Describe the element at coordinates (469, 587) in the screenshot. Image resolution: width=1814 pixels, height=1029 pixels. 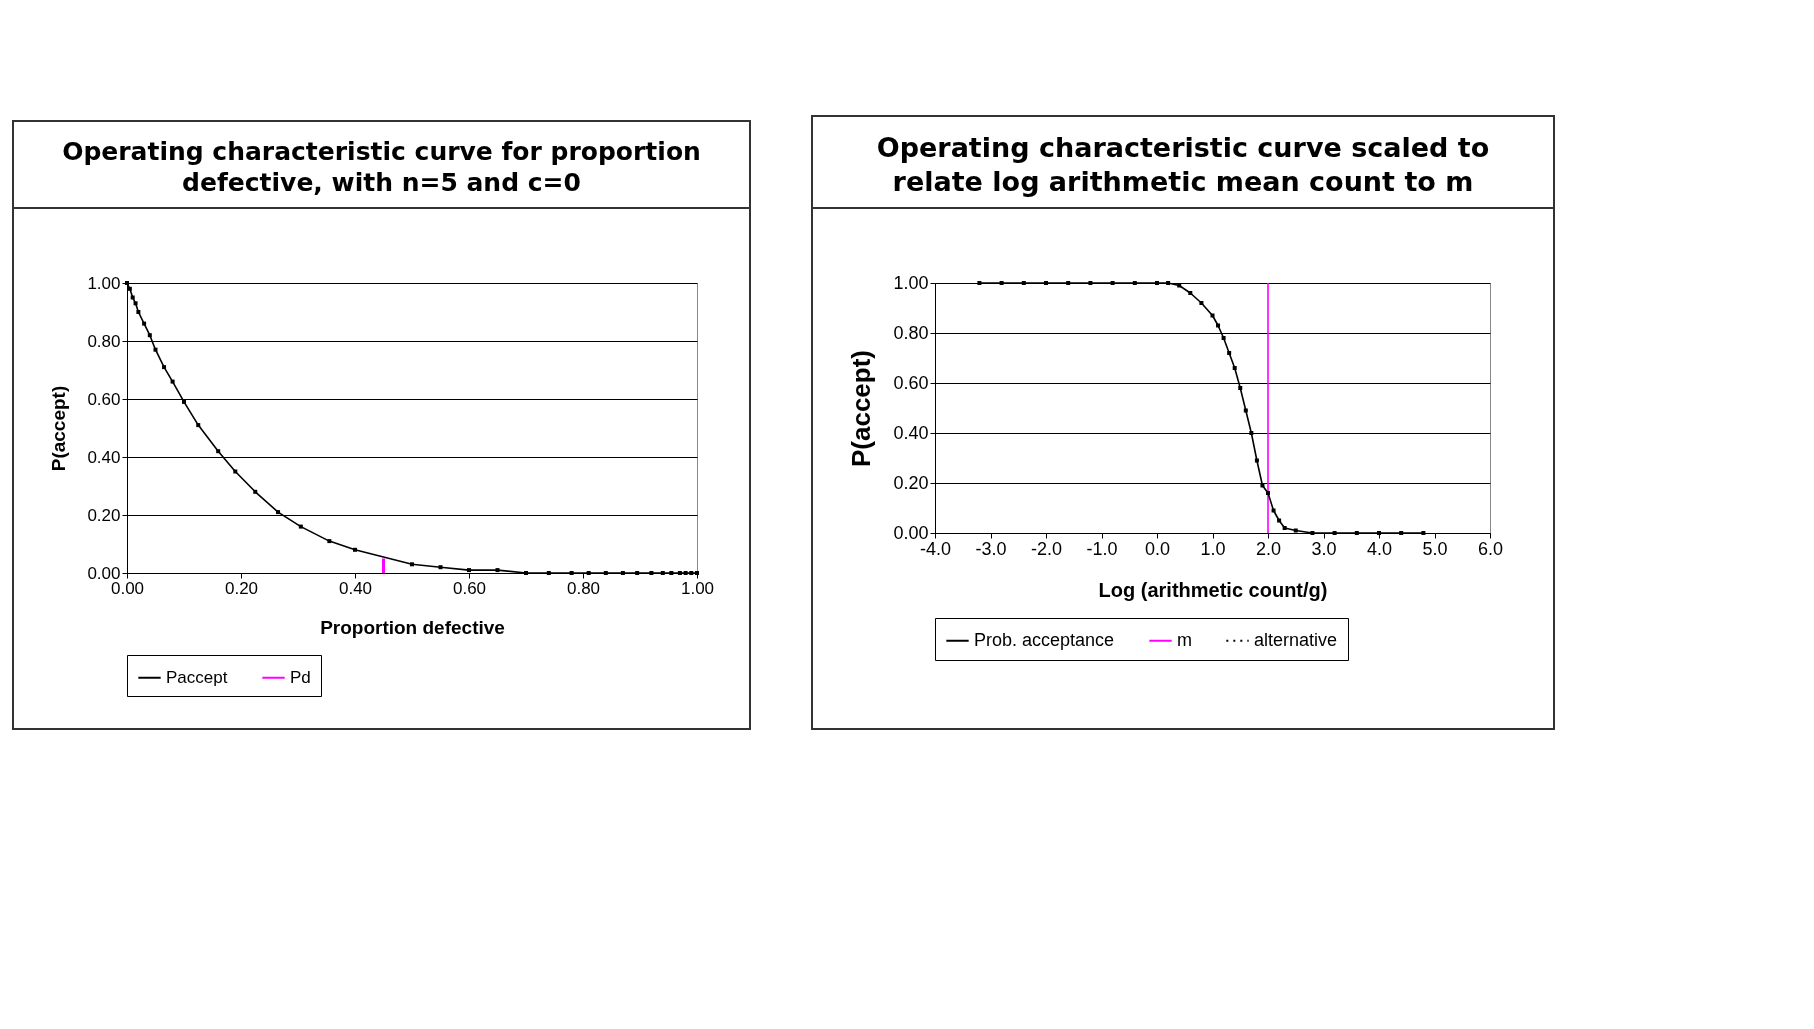
I see `x-tick-label: 0.60` at that location.